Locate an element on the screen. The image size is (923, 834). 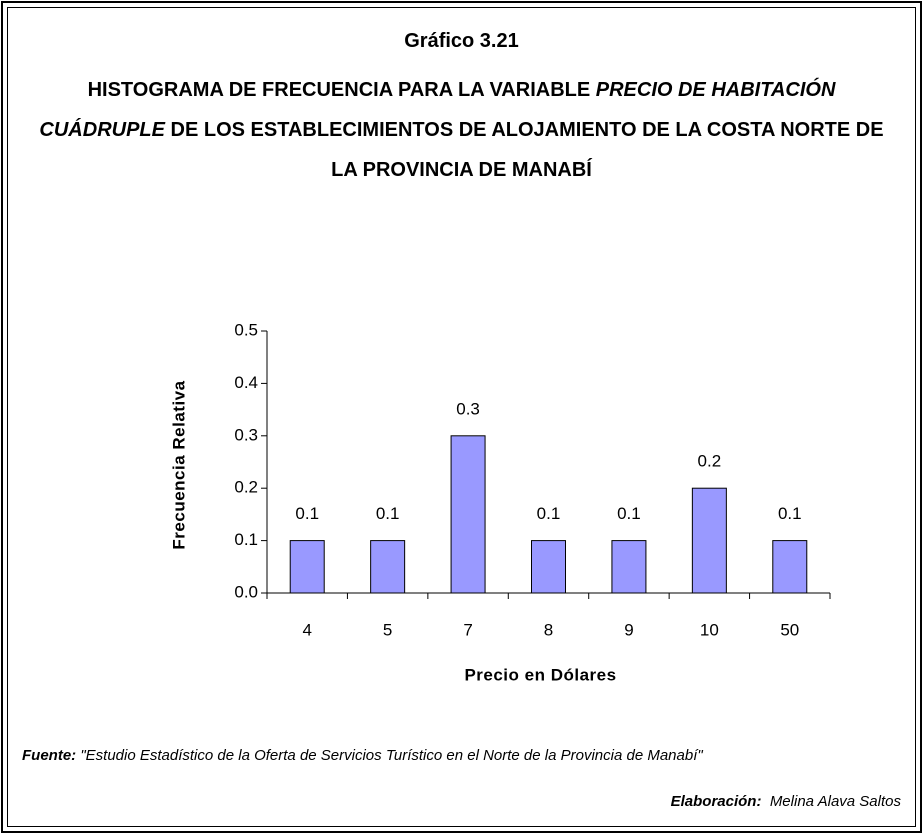
y-tick-label: 0.2 is located at coordinates (246, 487).